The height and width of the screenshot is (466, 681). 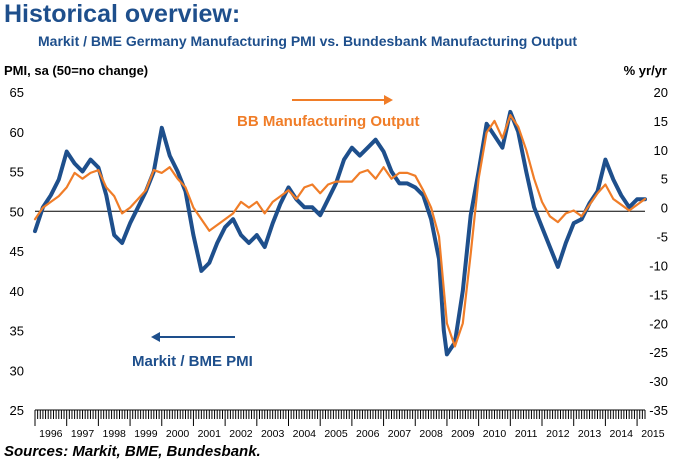 I want to click on y-left-tick-label: 40, so click(x=17, y=291).